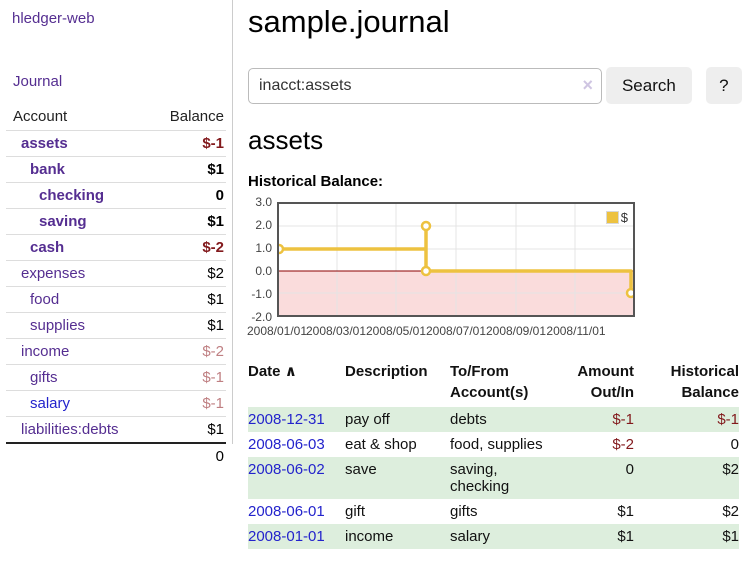 The height and width of the screenshot is (582, 742). I want to click on balance-header-line2: Balance, so click(710, 392).